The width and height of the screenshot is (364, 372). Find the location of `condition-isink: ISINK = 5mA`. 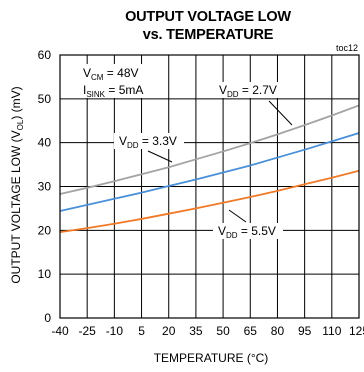

condition-isink: ISINK = 5mA is located at coordinates (113, 91).